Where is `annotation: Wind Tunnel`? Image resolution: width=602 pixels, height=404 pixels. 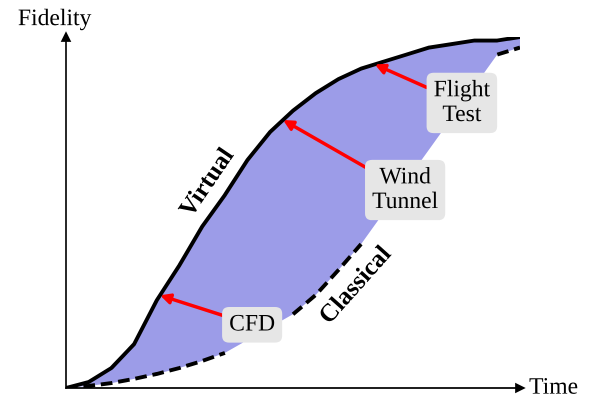 annotation: Wind Tunnel is located at coordinates (405, 187).